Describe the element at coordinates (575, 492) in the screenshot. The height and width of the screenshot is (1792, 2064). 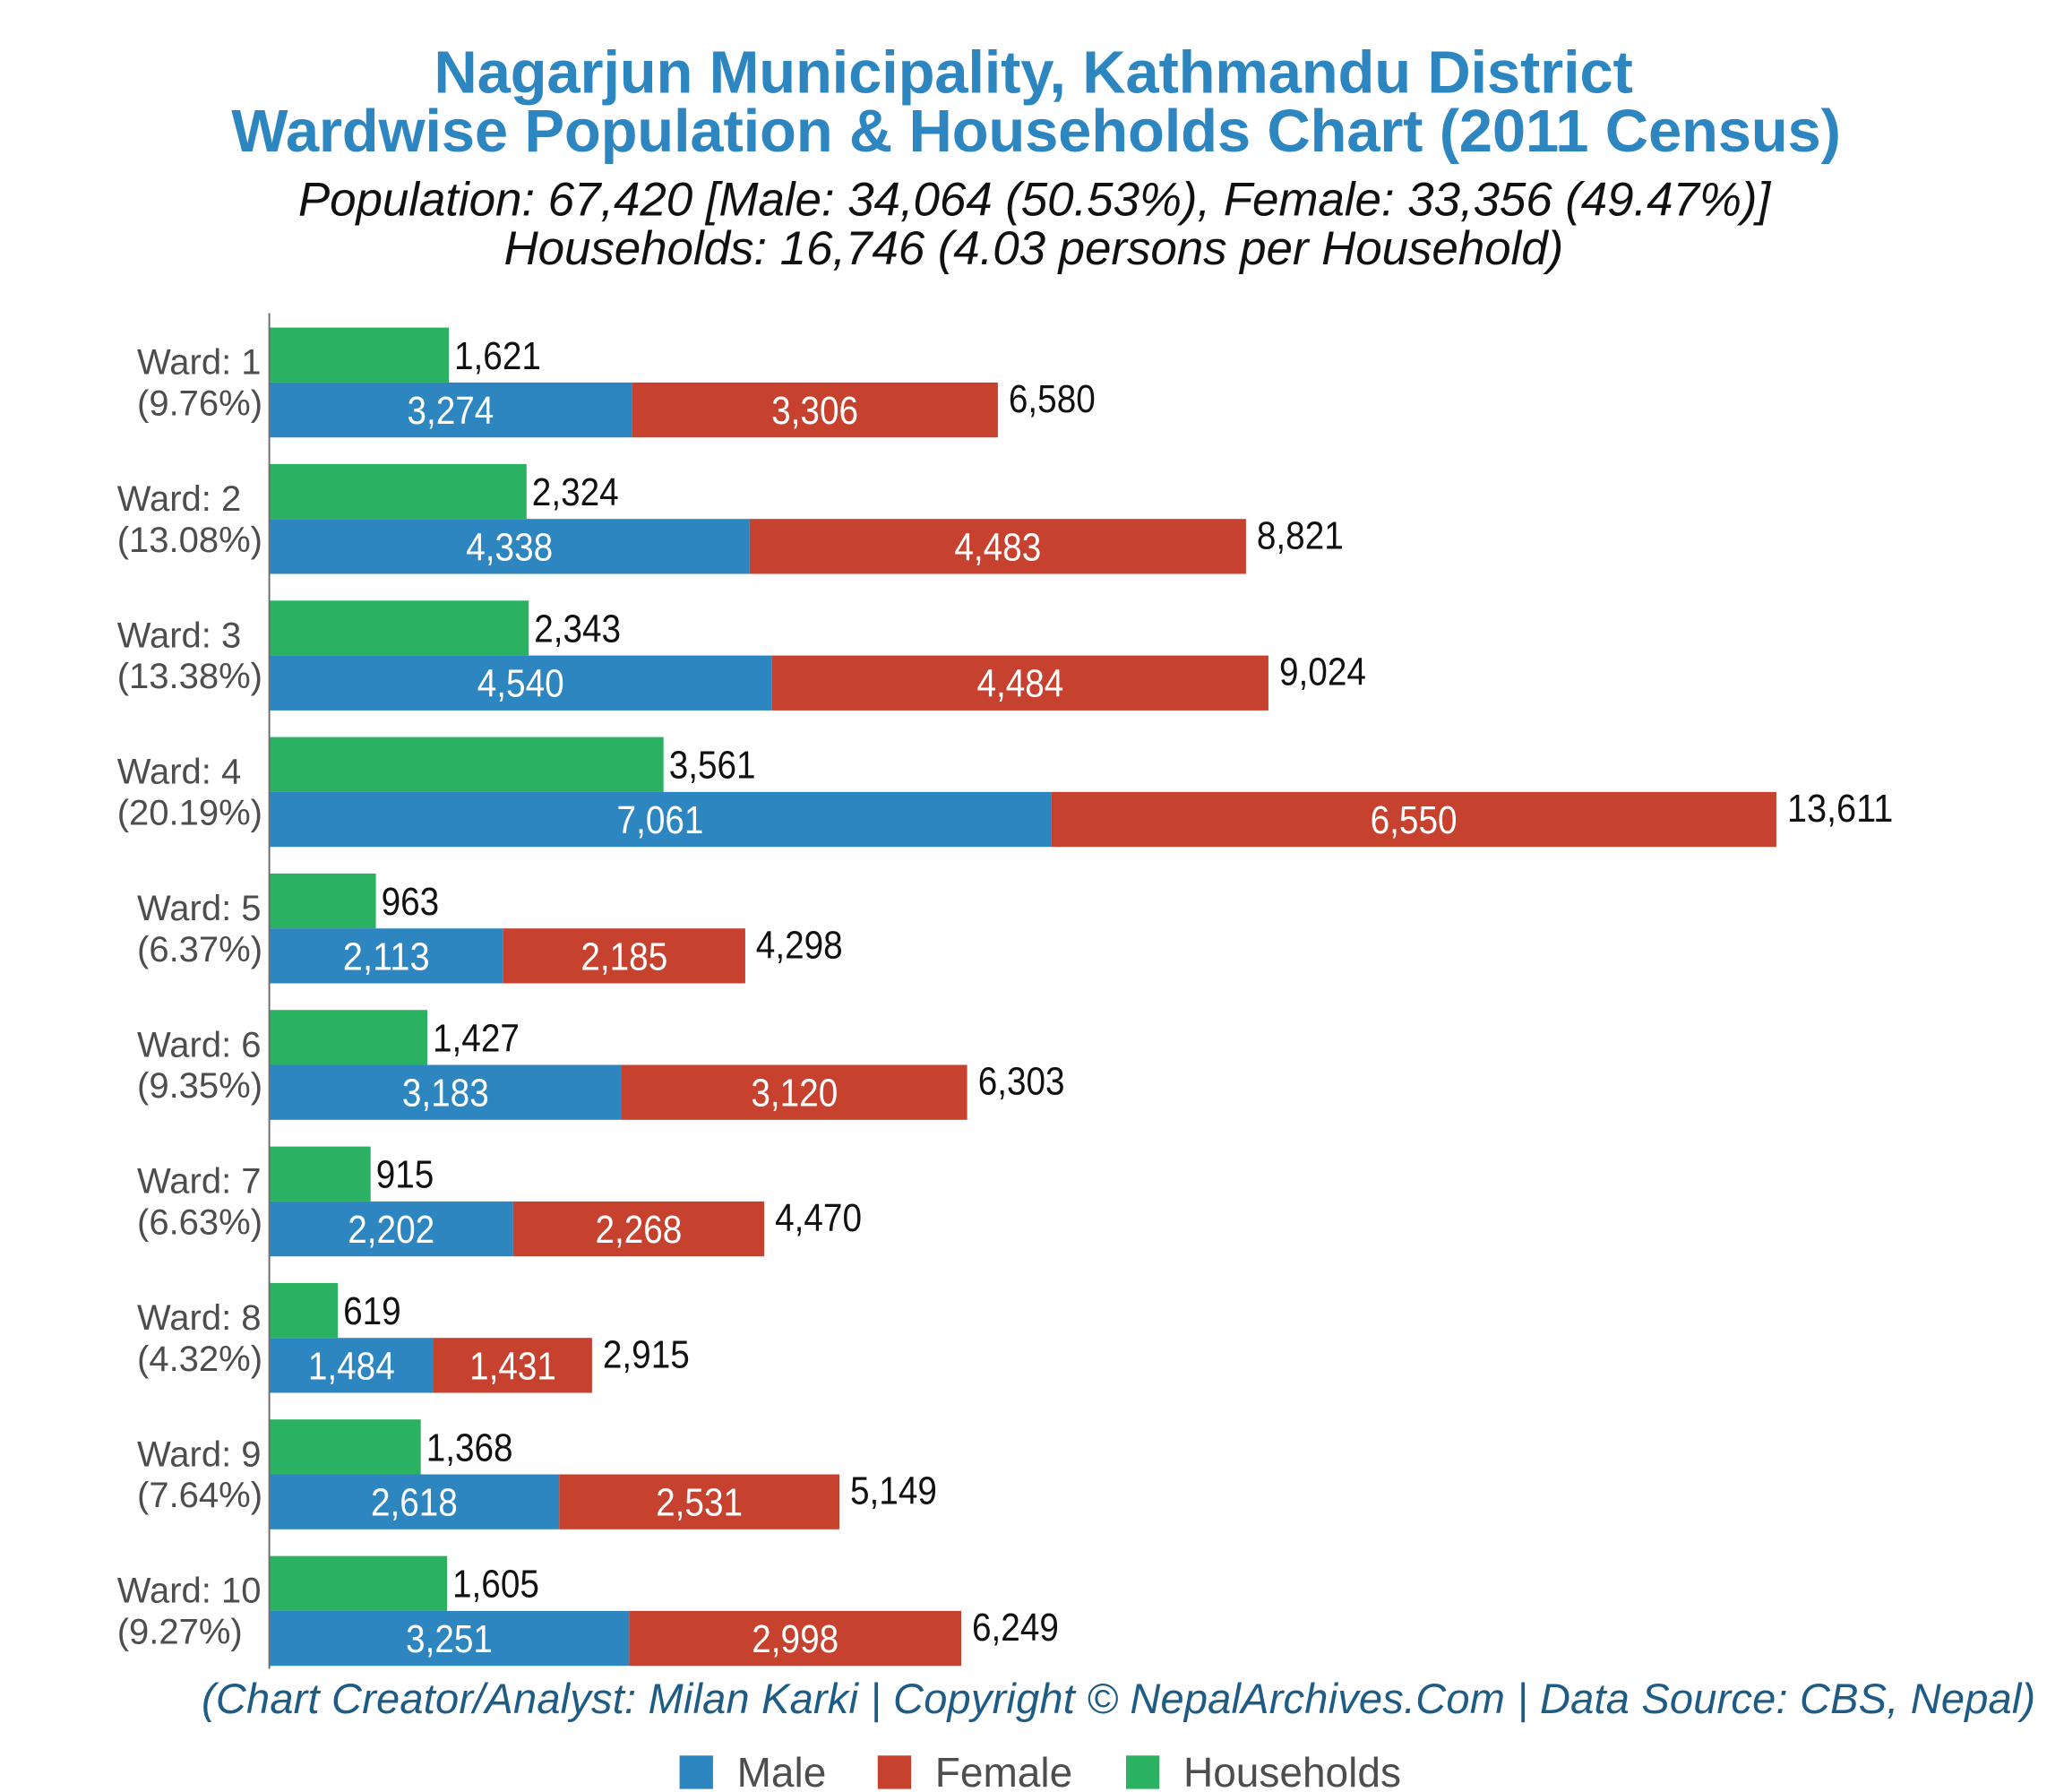
I see `svg-text: 2,324` at that location.